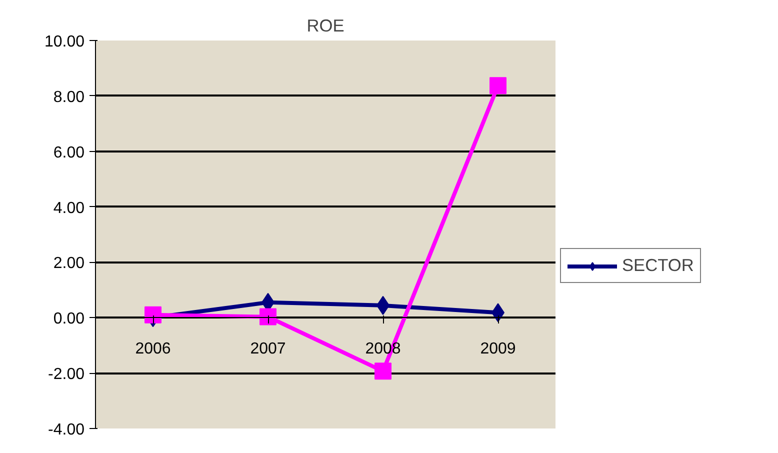  What do you see at coordinates (69, 263) in the screenshot?
I see `y-tick-label: 2.00` at bounding box center [69, 263].